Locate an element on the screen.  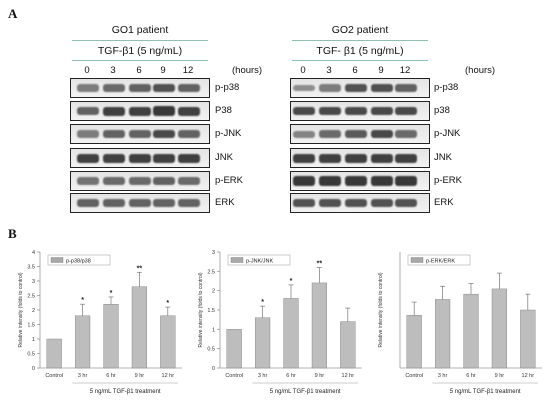
y-tick-label: 2.5 is located at coordinates (31, 297).